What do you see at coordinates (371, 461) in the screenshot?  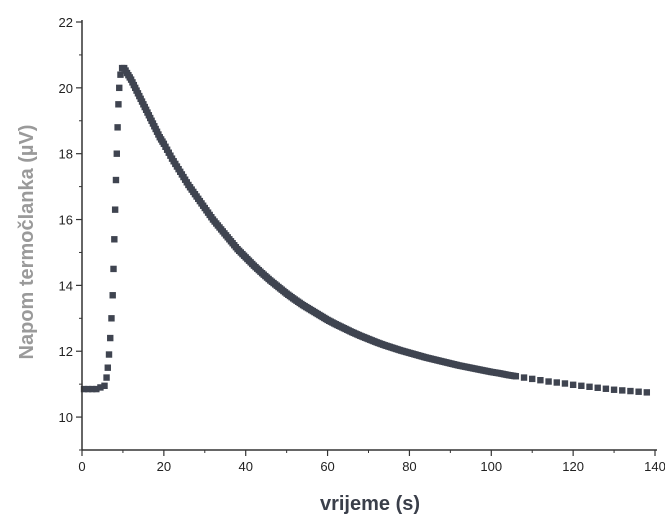 I see `x-axis: 0 20 40 60 80 100 120 140` at bounding box center [371, 461].